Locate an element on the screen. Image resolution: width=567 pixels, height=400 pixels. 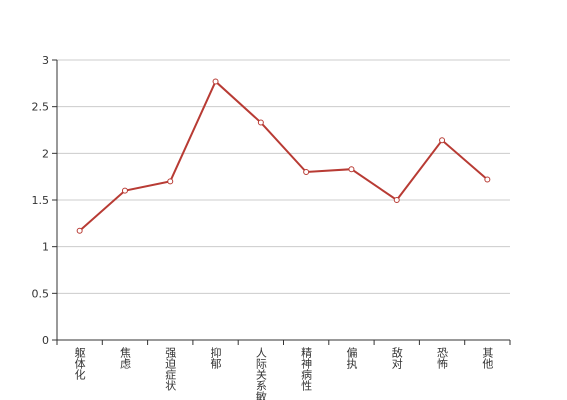
x-tick-label: 强迫症状 is located at coordinates (170, 369).